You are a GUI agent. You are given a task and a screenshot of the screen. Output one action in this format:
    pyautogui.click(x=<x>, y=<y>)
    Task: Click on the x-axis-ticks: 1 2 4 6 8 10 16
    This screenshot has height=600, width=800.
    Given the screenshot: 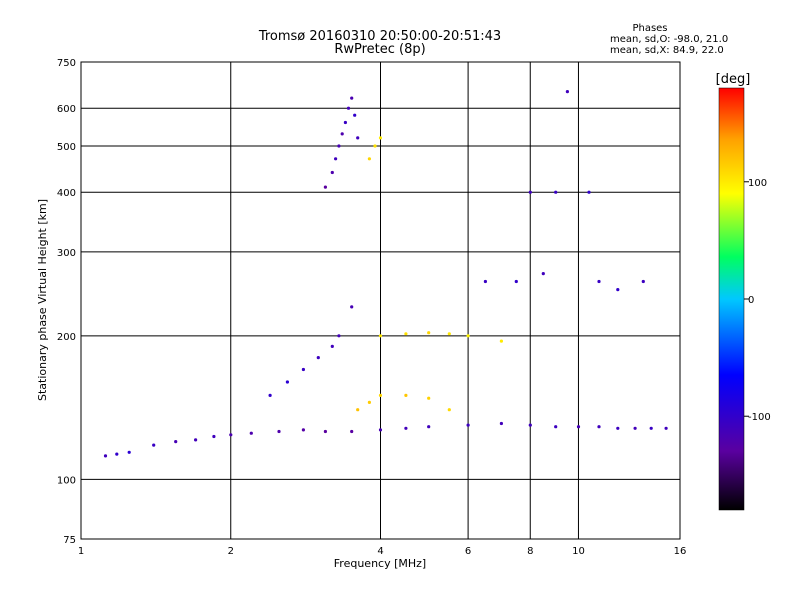 What is the action you would take?
    pyautogui.click(x=382, y=551)
    